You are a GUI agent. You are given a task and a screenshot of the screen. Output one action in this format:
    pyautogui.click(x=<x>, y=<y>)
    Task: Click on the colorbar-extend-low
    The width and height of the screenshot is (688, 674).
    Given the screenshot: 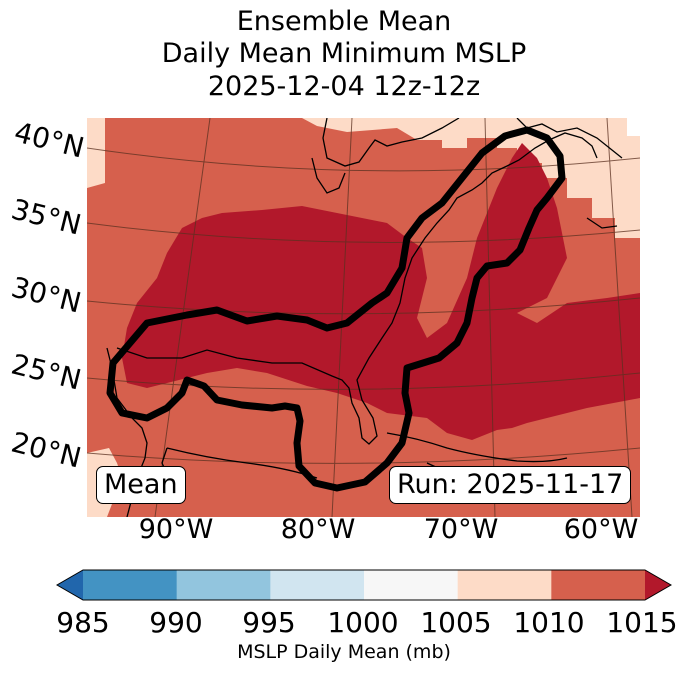 What is the action you would take?
    pyautogui.click(x=70, y=585)
    